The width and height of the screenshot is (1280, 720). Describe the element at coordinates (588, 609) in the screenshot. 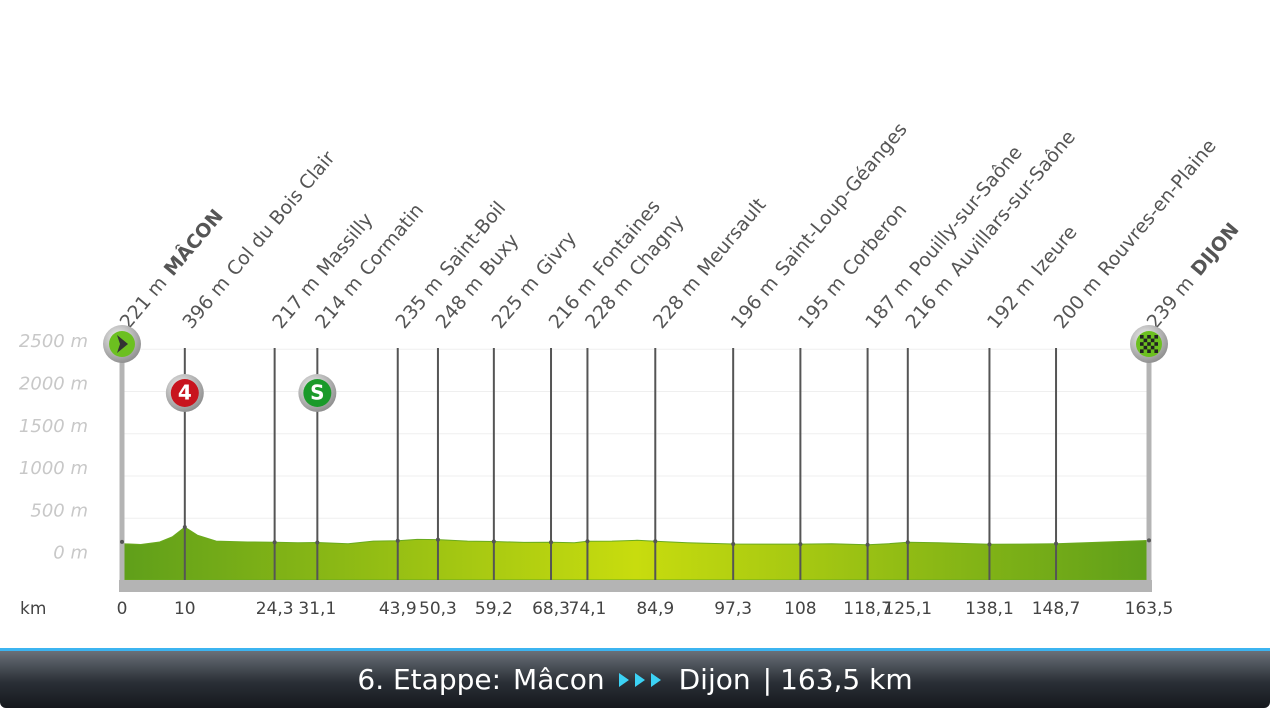

I see `x-tick-label: 74,1` at that location.